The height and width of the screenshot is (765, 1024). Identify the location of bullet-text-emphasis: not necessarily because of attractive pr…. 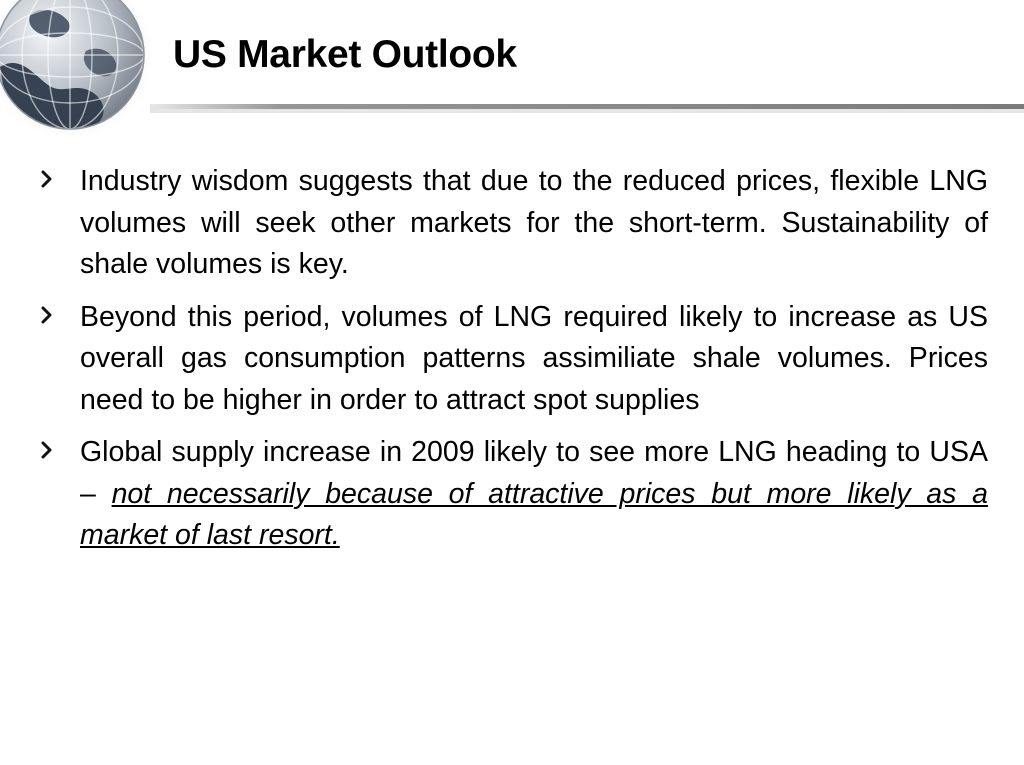
(534, 514).